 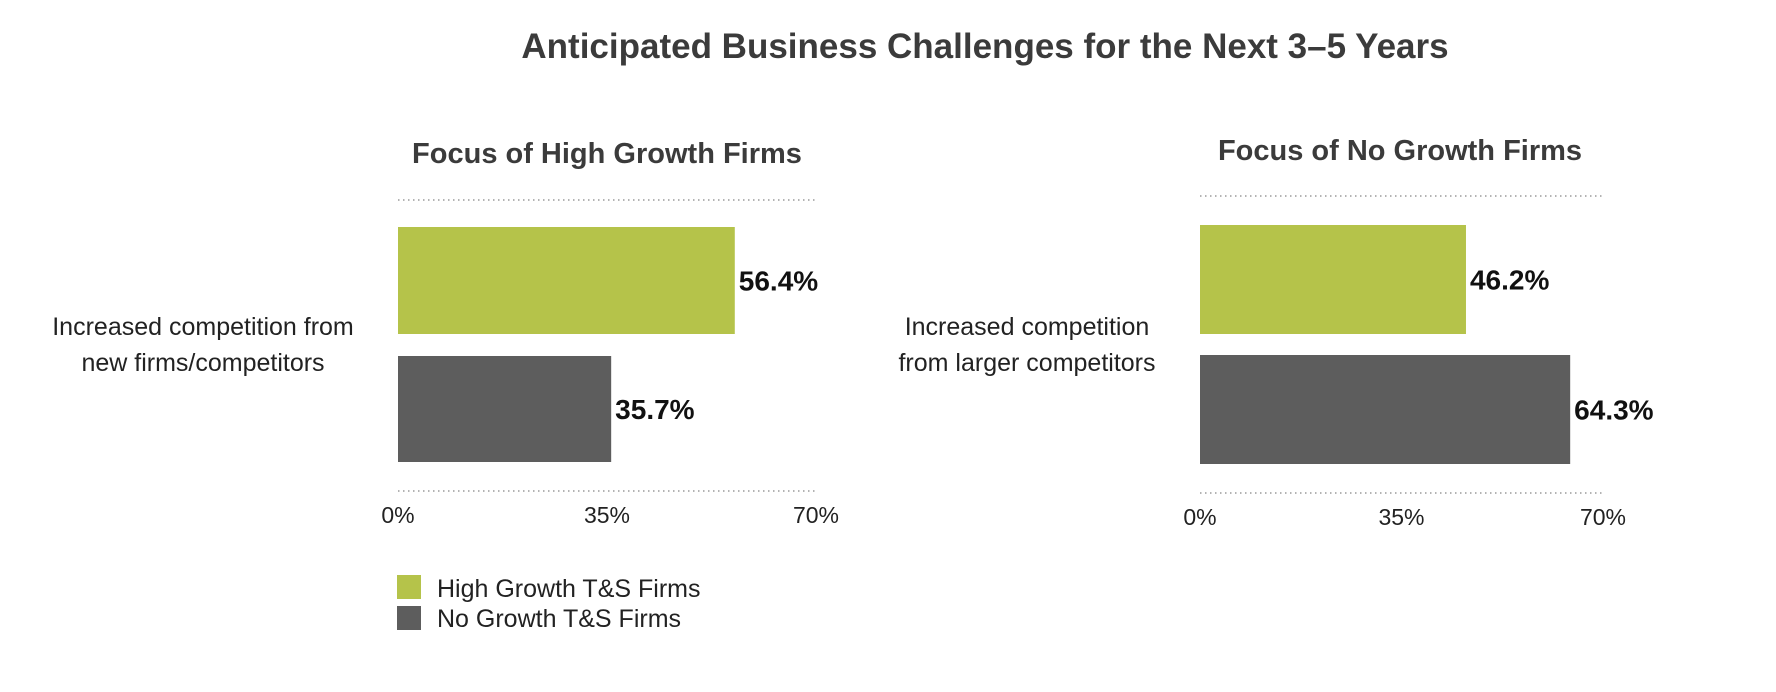 What do you see at coordinates (1027, 327) in the screenshot?
I see `category-label: Increased competition` at bounding box center [1027, 327].